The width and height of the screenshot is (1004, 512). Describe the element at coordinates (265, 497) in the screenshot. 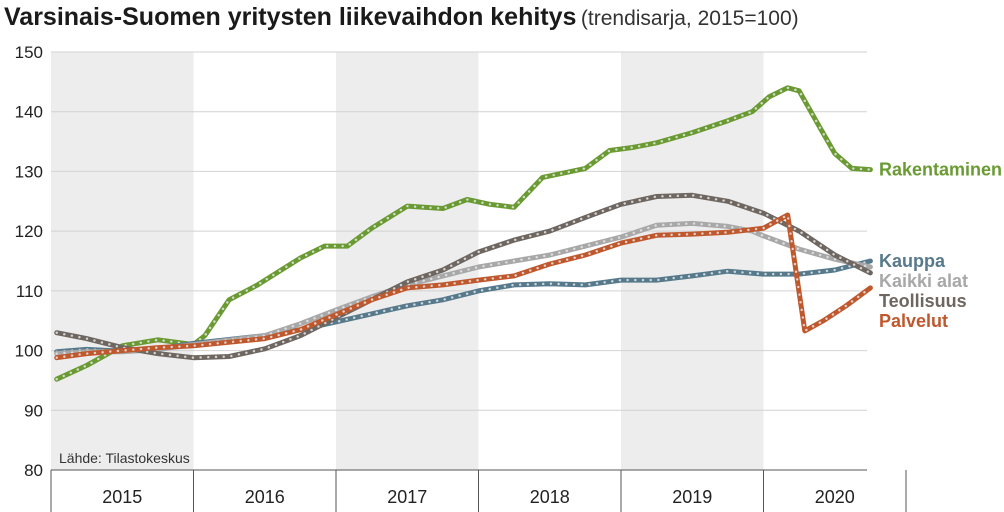

I see `x-tick-label-2016: 2016` at that location.